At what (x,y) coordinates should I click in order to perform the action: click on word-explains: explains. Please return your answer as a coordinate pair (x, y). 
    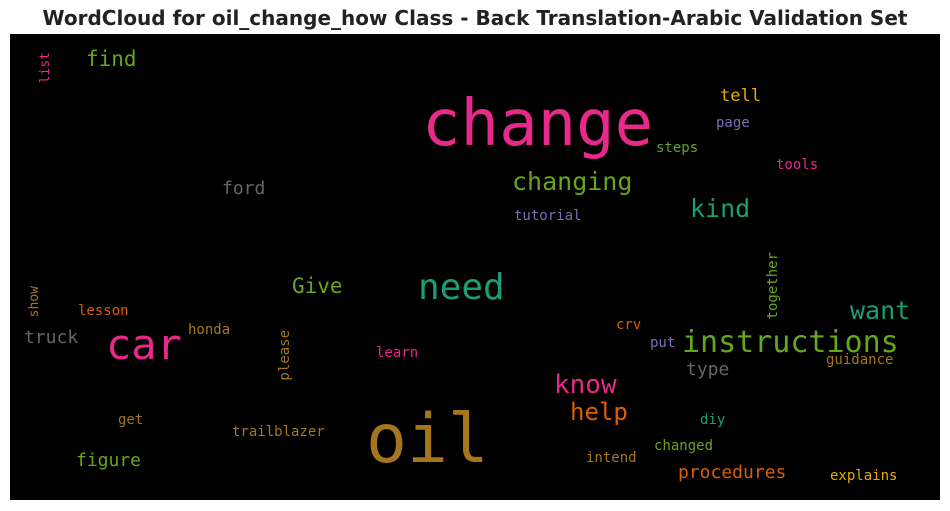
    Looking at the image, I should click on (864, 476).